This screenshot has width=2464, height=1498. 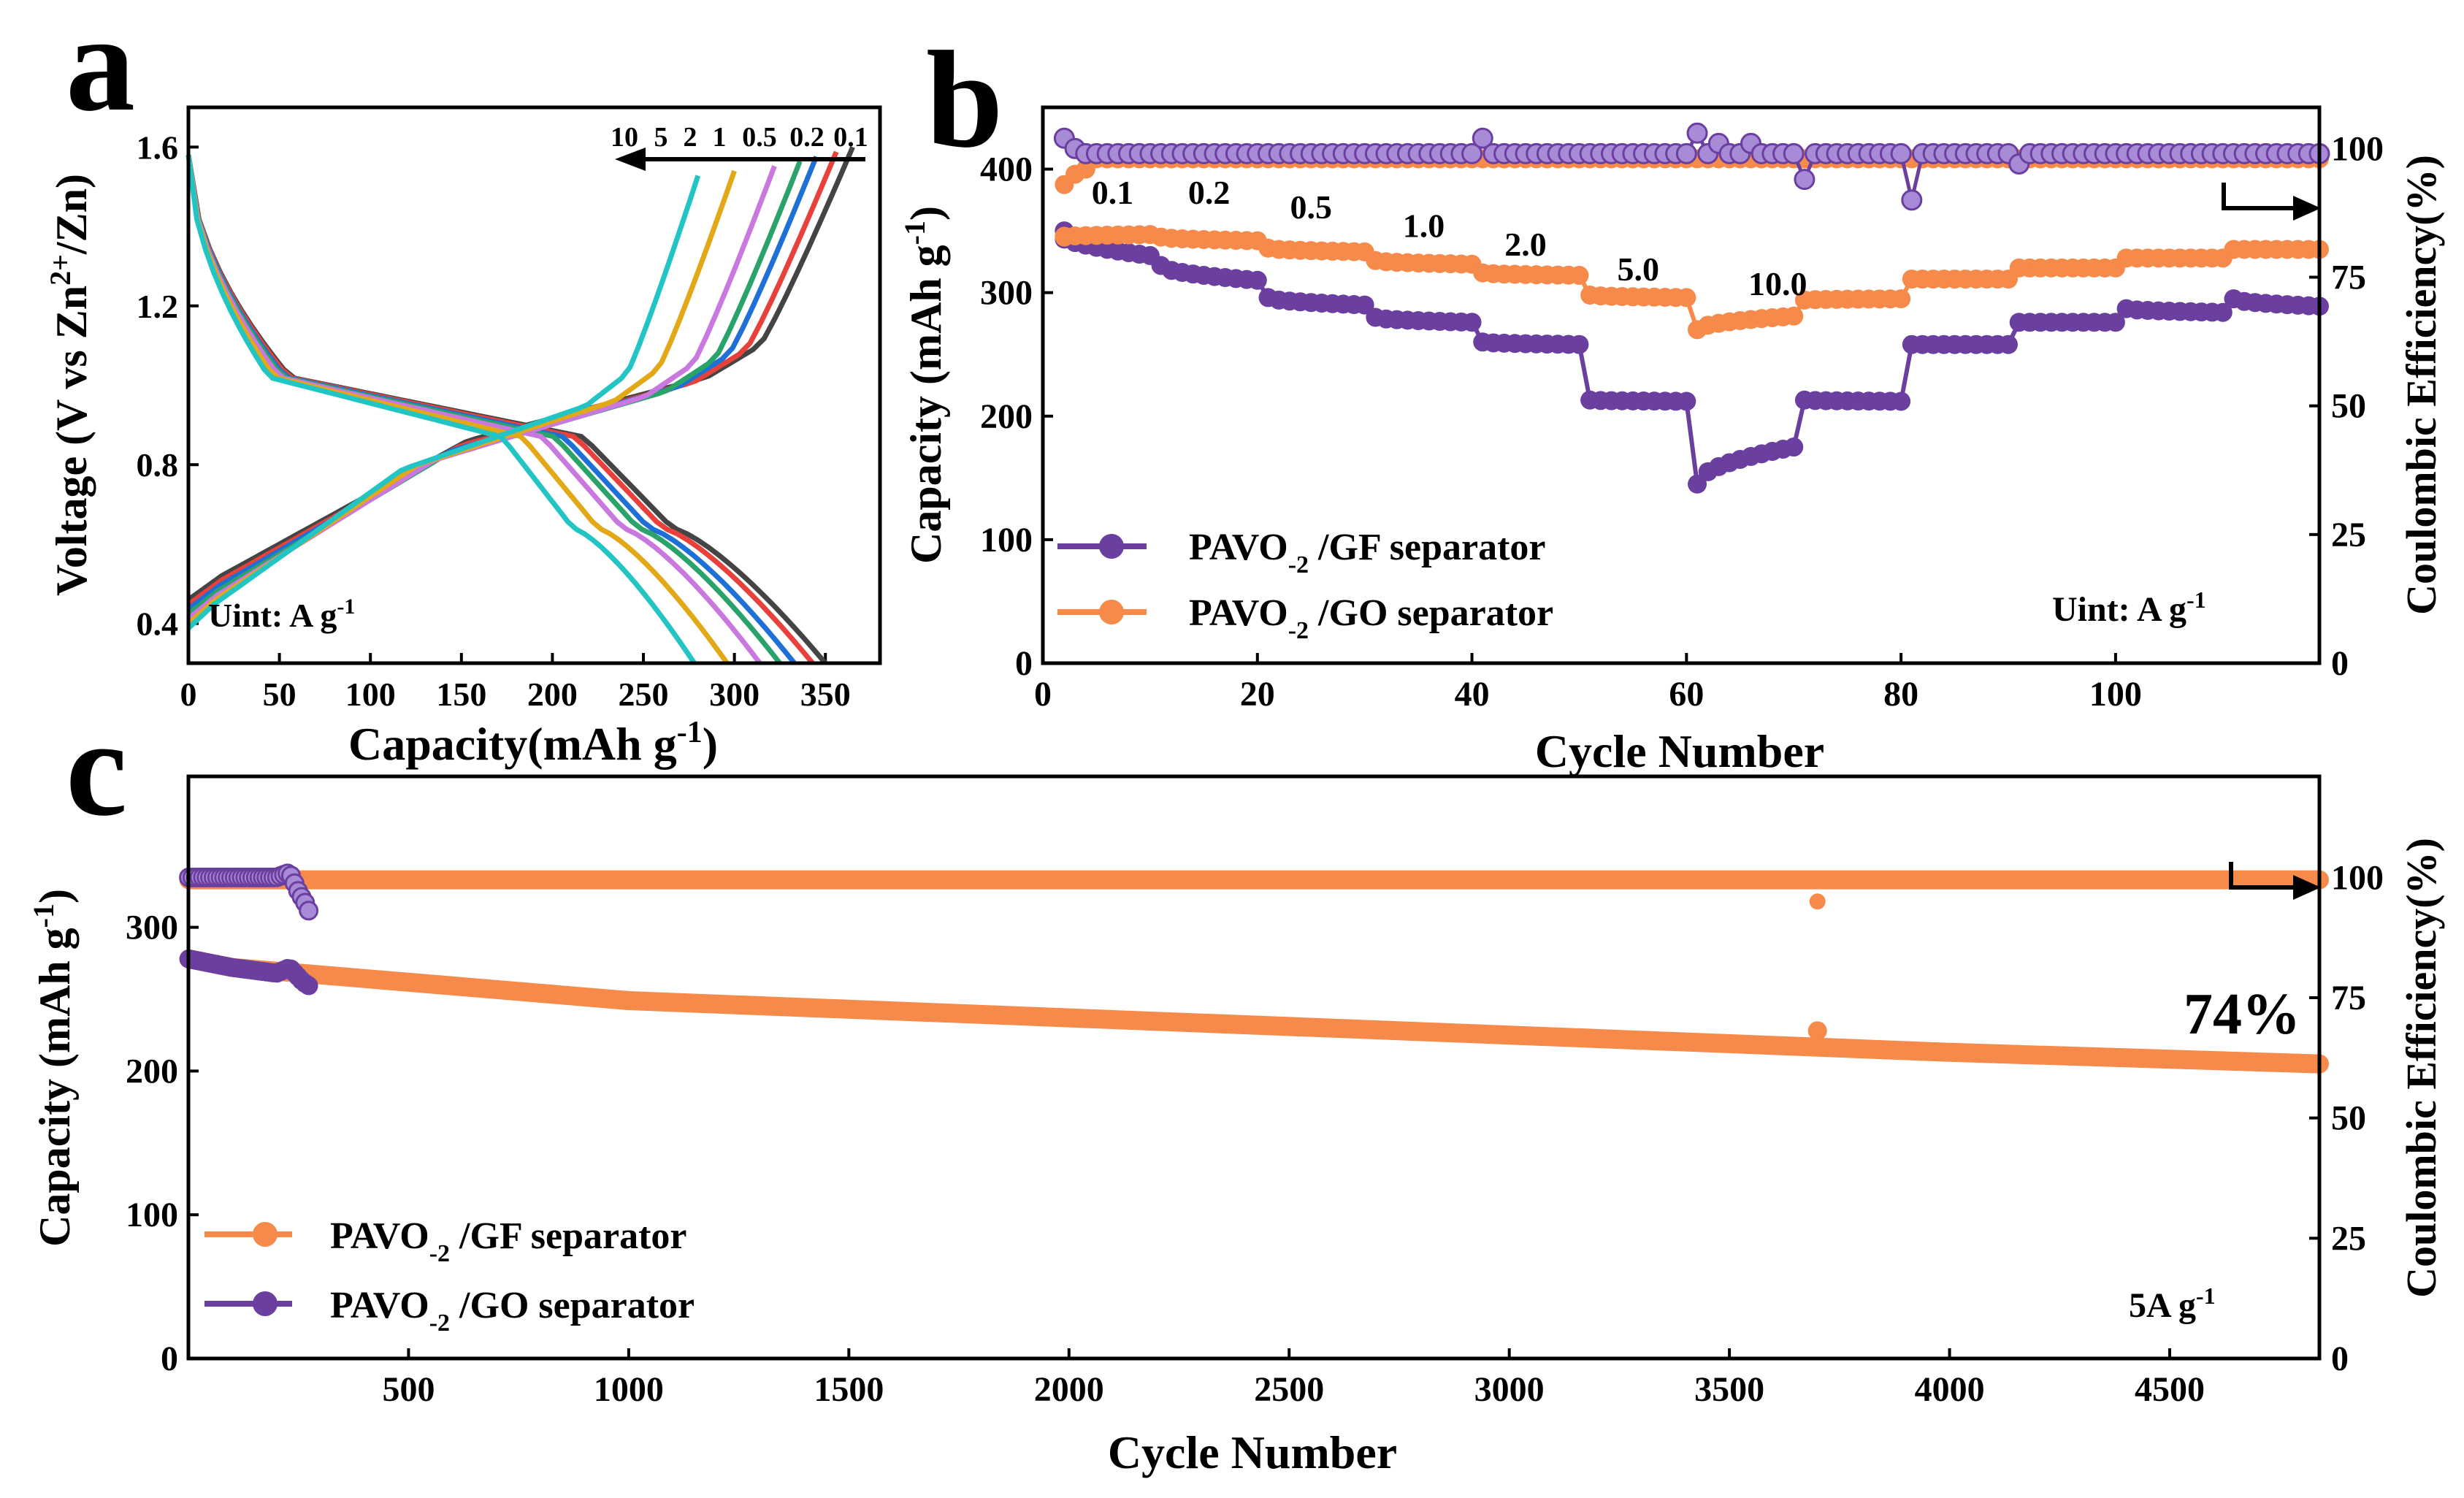 I want to click on rate-label: 1.0, so click(x=1424, y=226).